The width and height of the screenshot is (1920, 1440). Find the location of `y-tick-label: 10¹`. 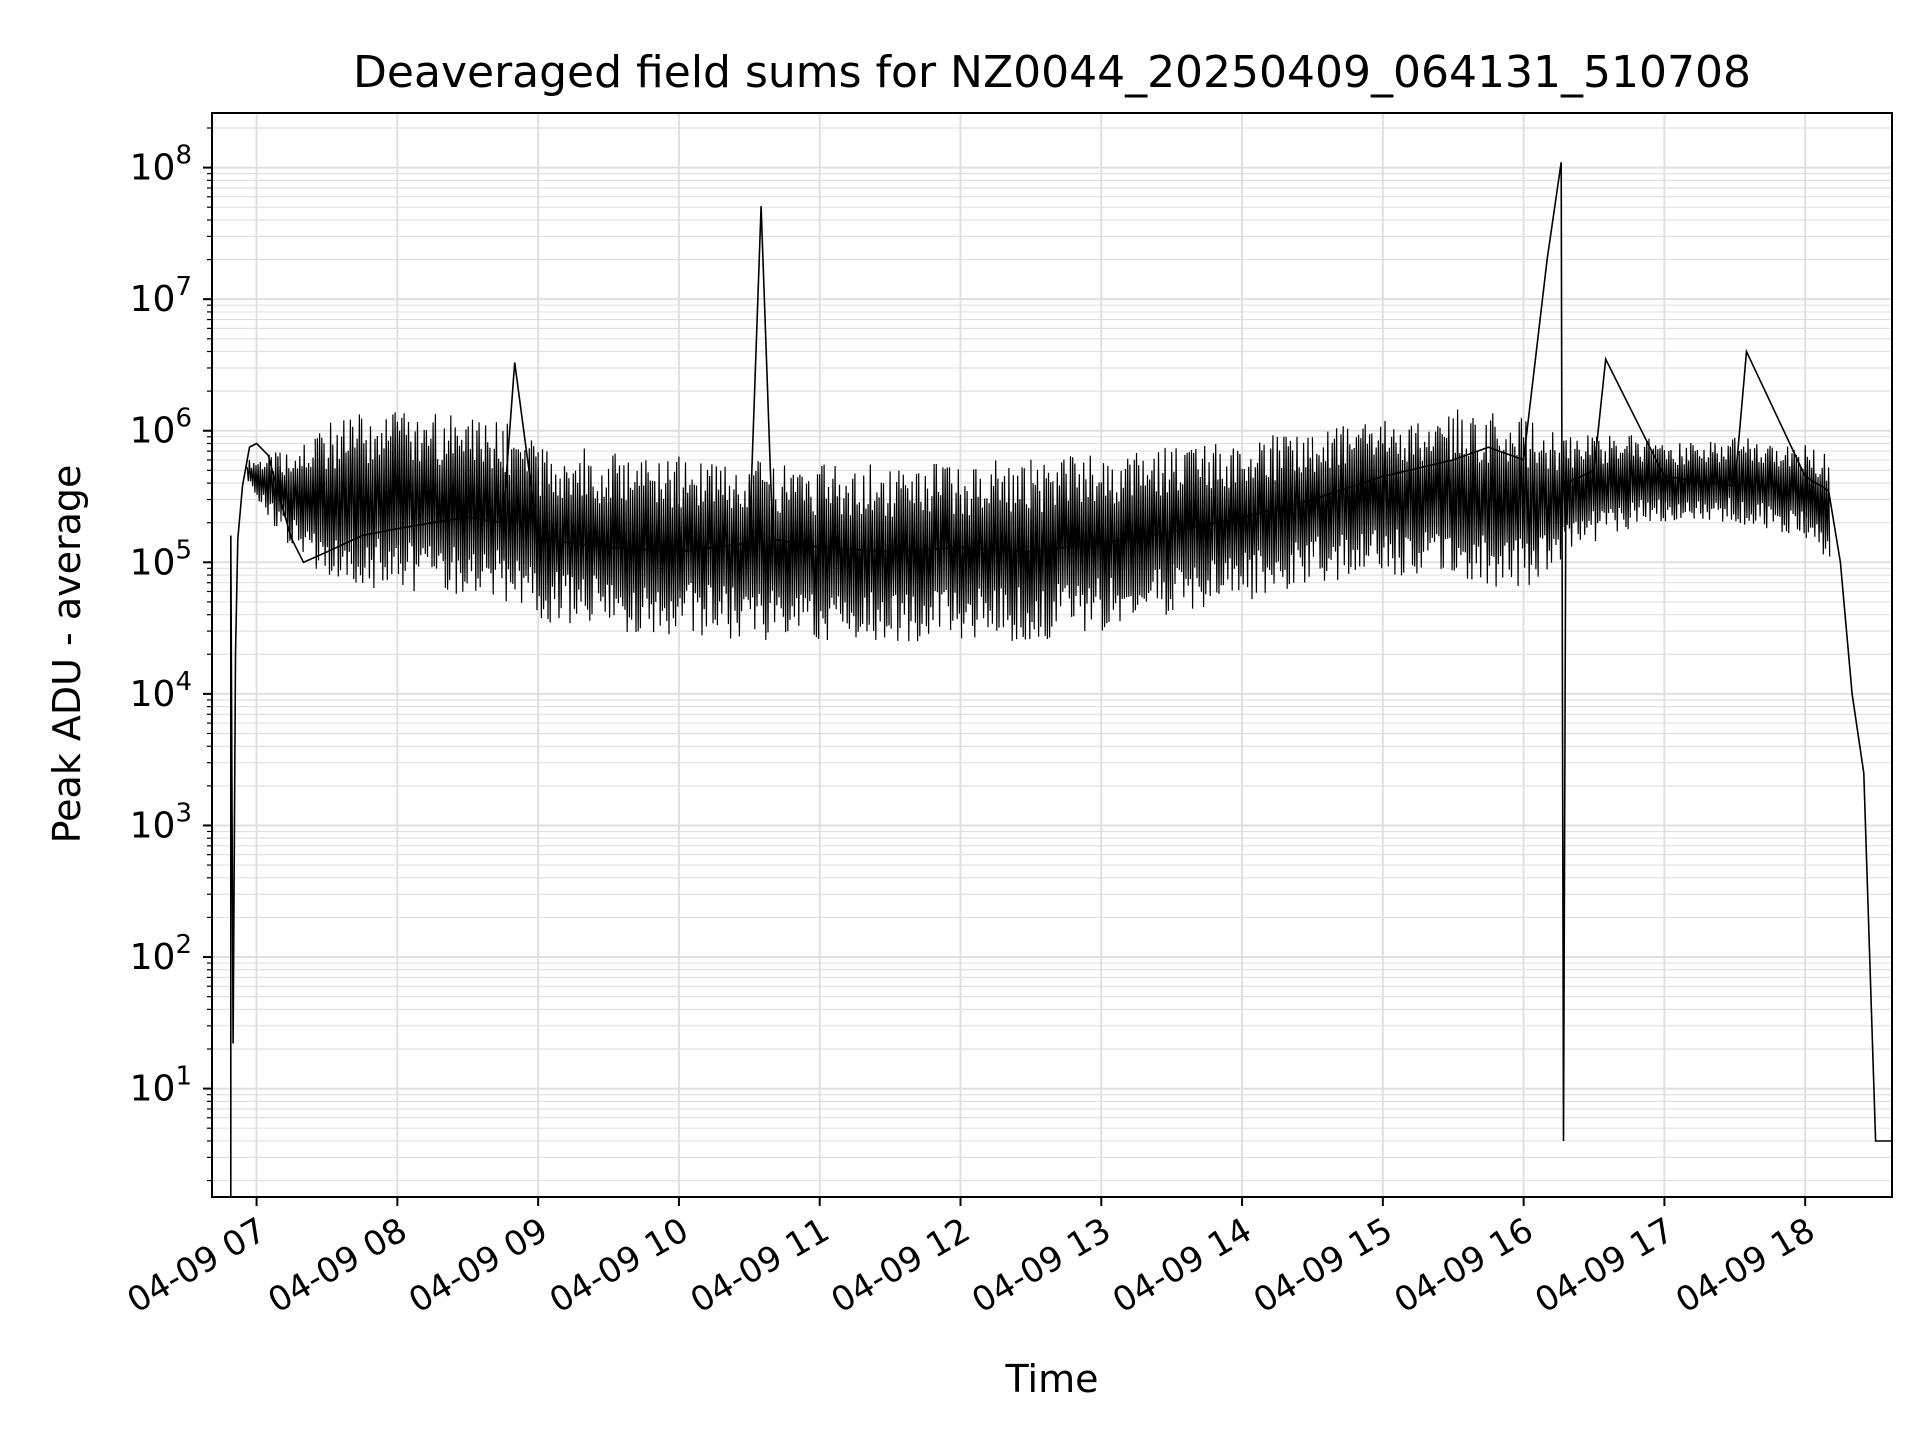

y-tick-label: 10¹ is located at coordinates (161, 1086).